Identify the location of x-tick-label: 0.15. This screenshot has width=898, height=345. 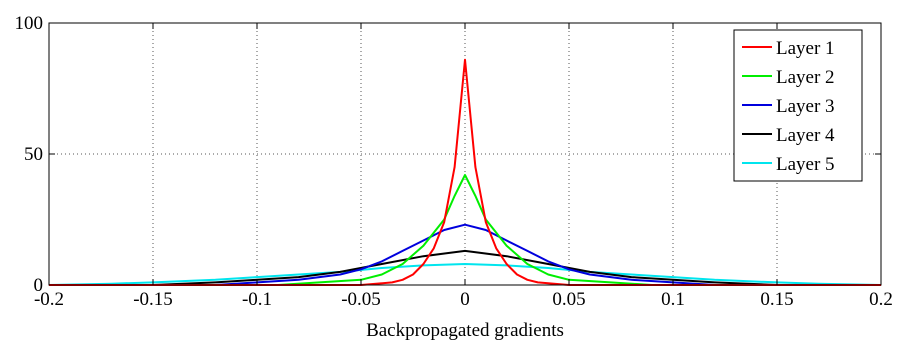
(776, 299).